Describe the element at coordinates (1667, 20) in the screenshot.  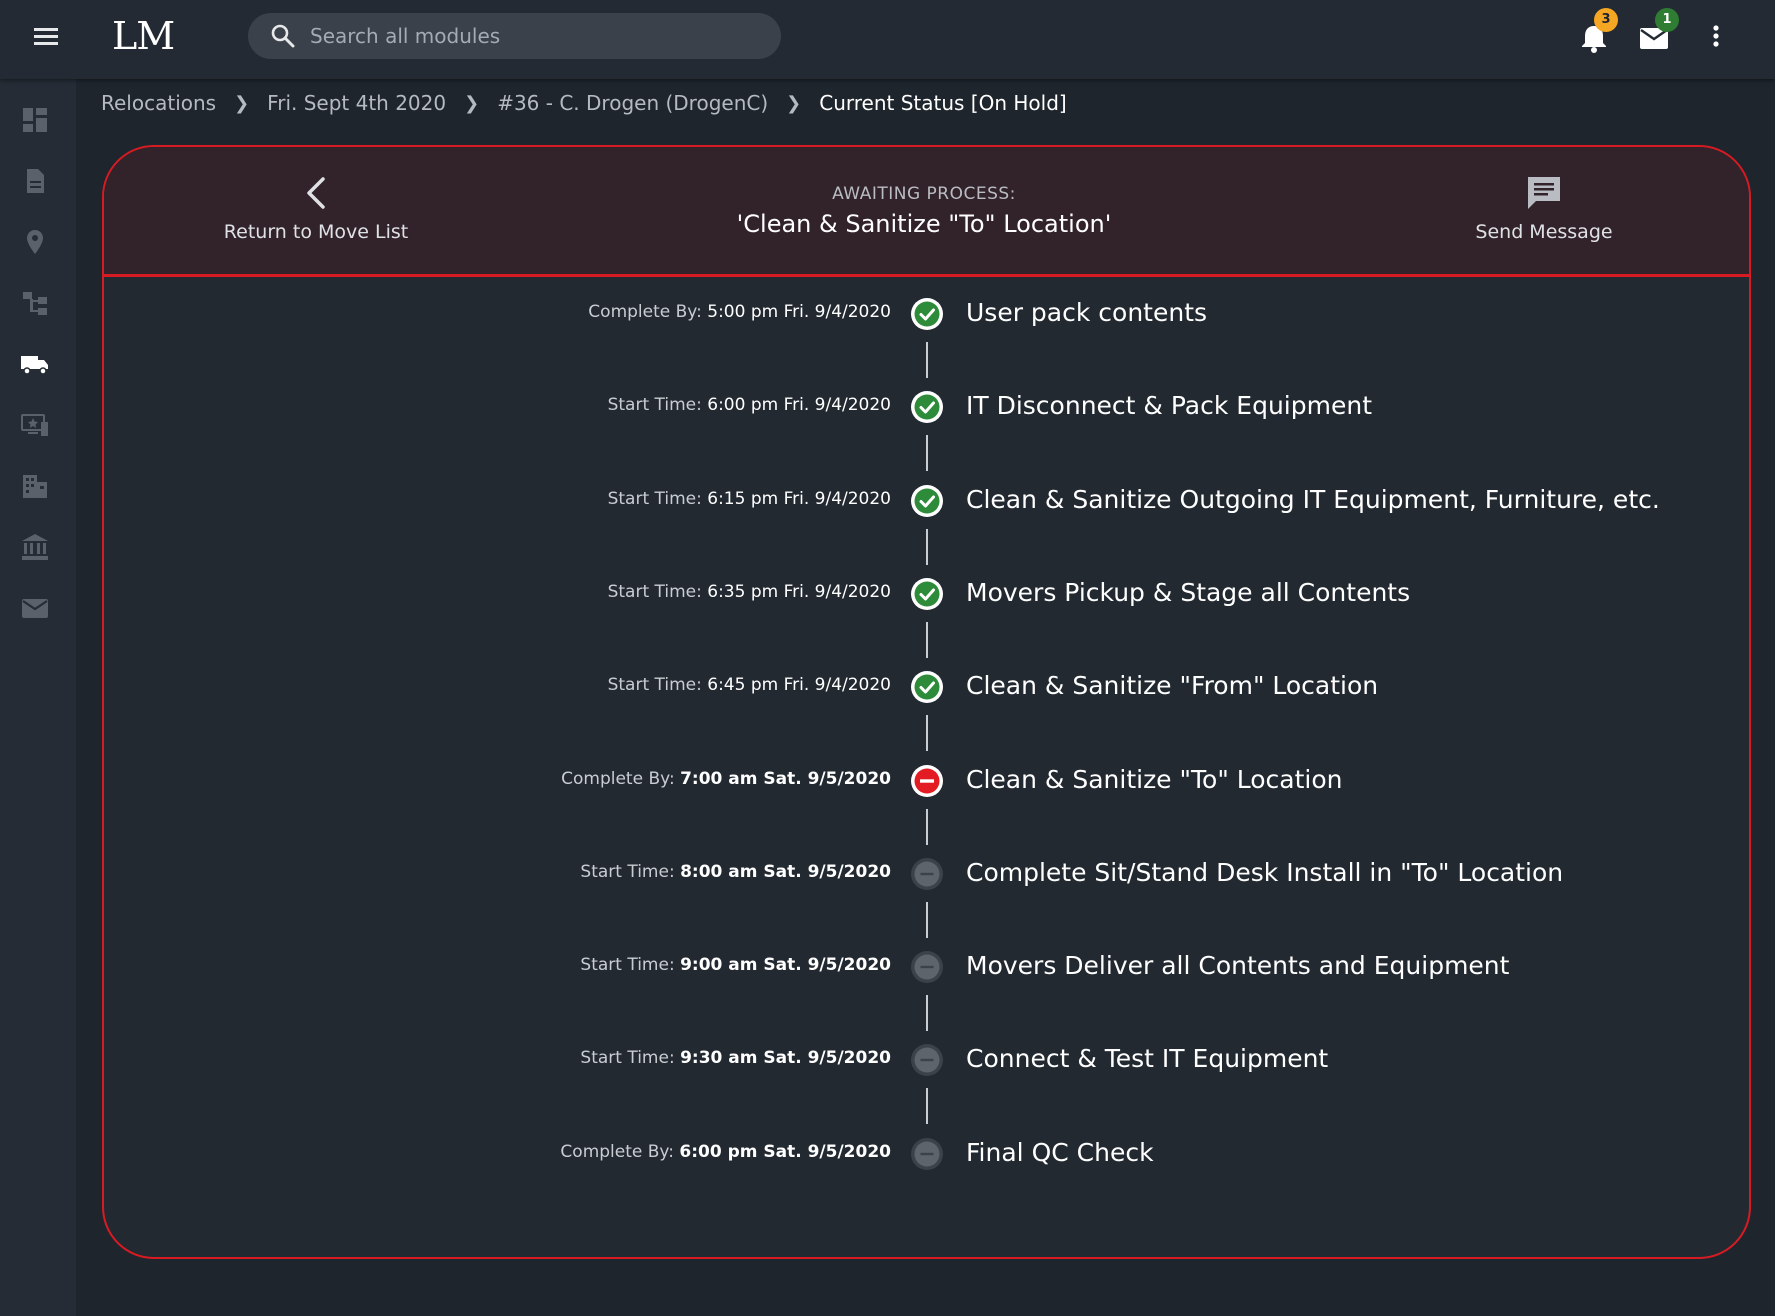
I see `messages-badge: 1` at that location.